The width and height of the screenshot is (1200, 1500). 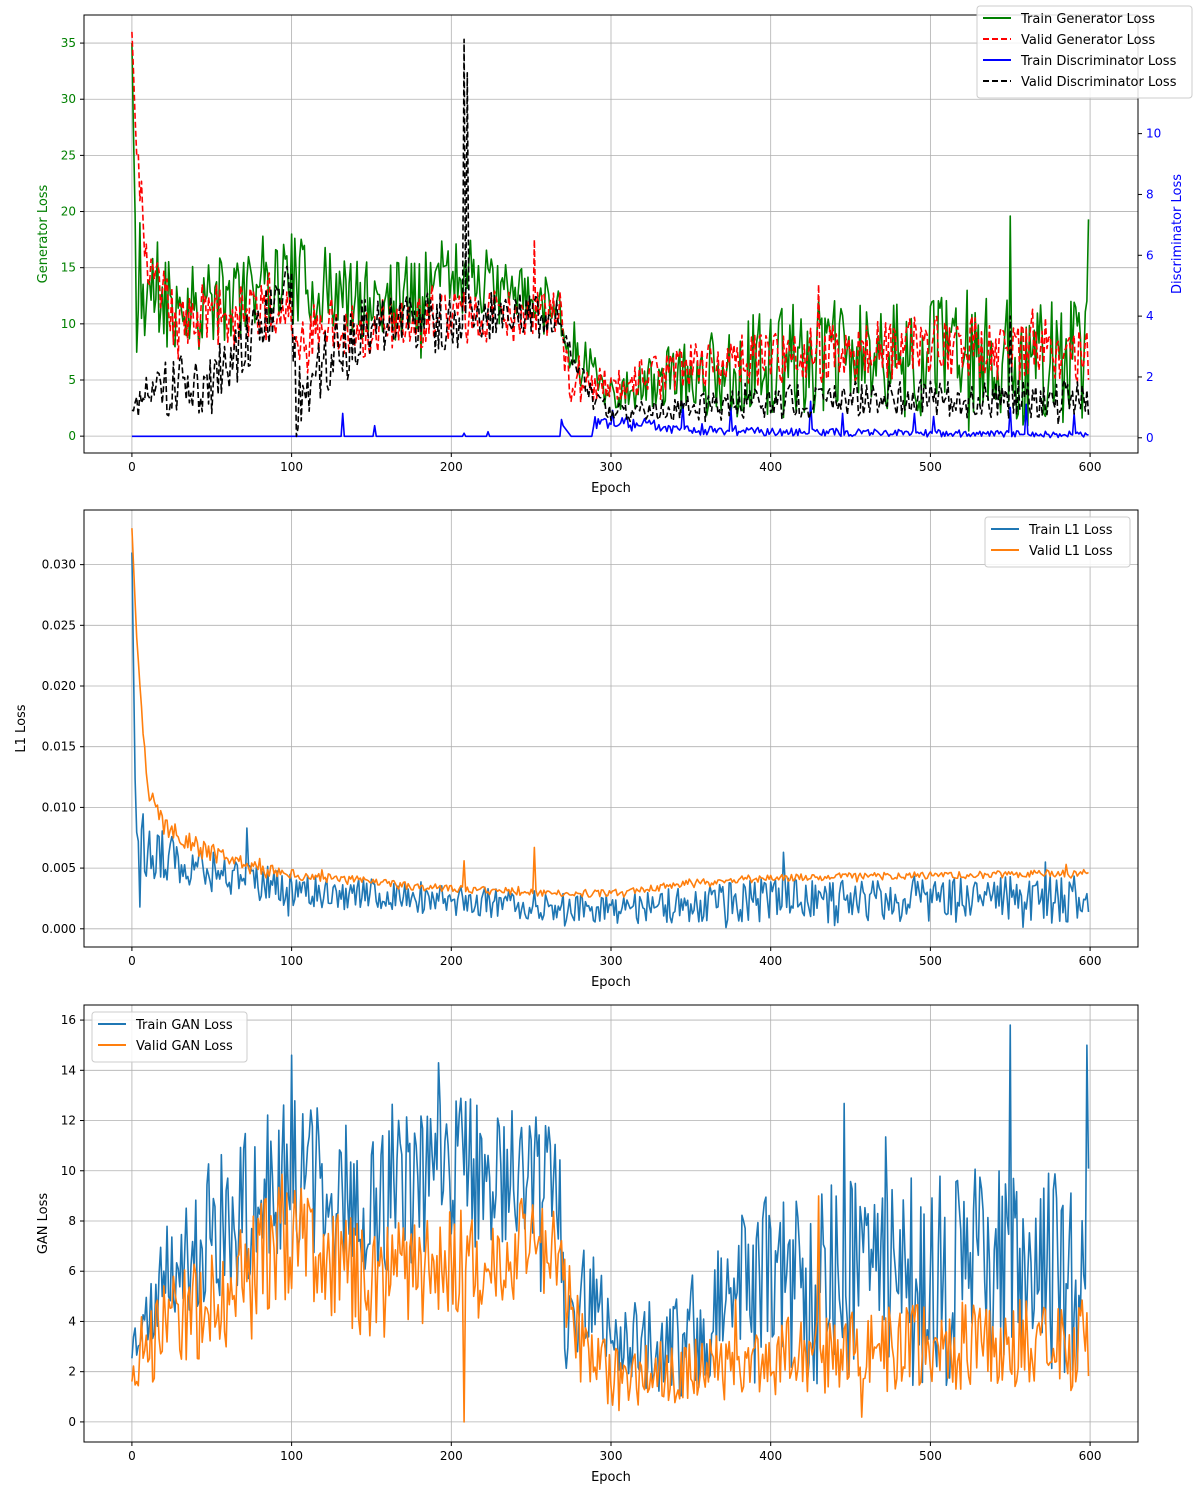 I want to click on legend-label: Valid Discriminator Loss, so click(x=1099, y=82).